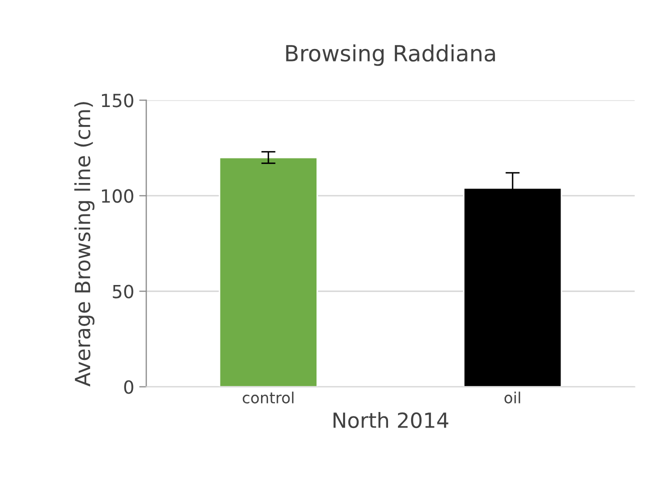 The image size is (653, 501). I want to click on chart-title: Browsing Raddiana, so click(390, 55).